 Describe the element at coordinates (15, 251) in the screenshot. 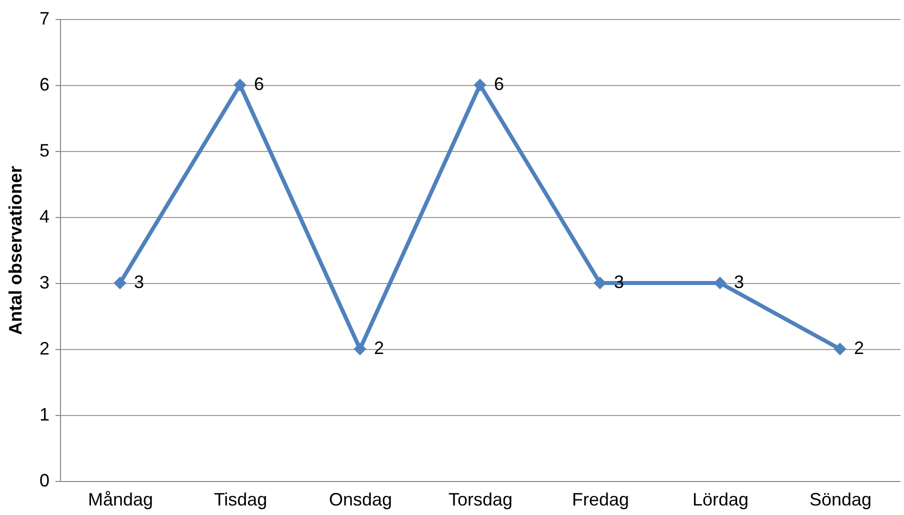

I see `y-axis-title: Antal observationer` at that location.